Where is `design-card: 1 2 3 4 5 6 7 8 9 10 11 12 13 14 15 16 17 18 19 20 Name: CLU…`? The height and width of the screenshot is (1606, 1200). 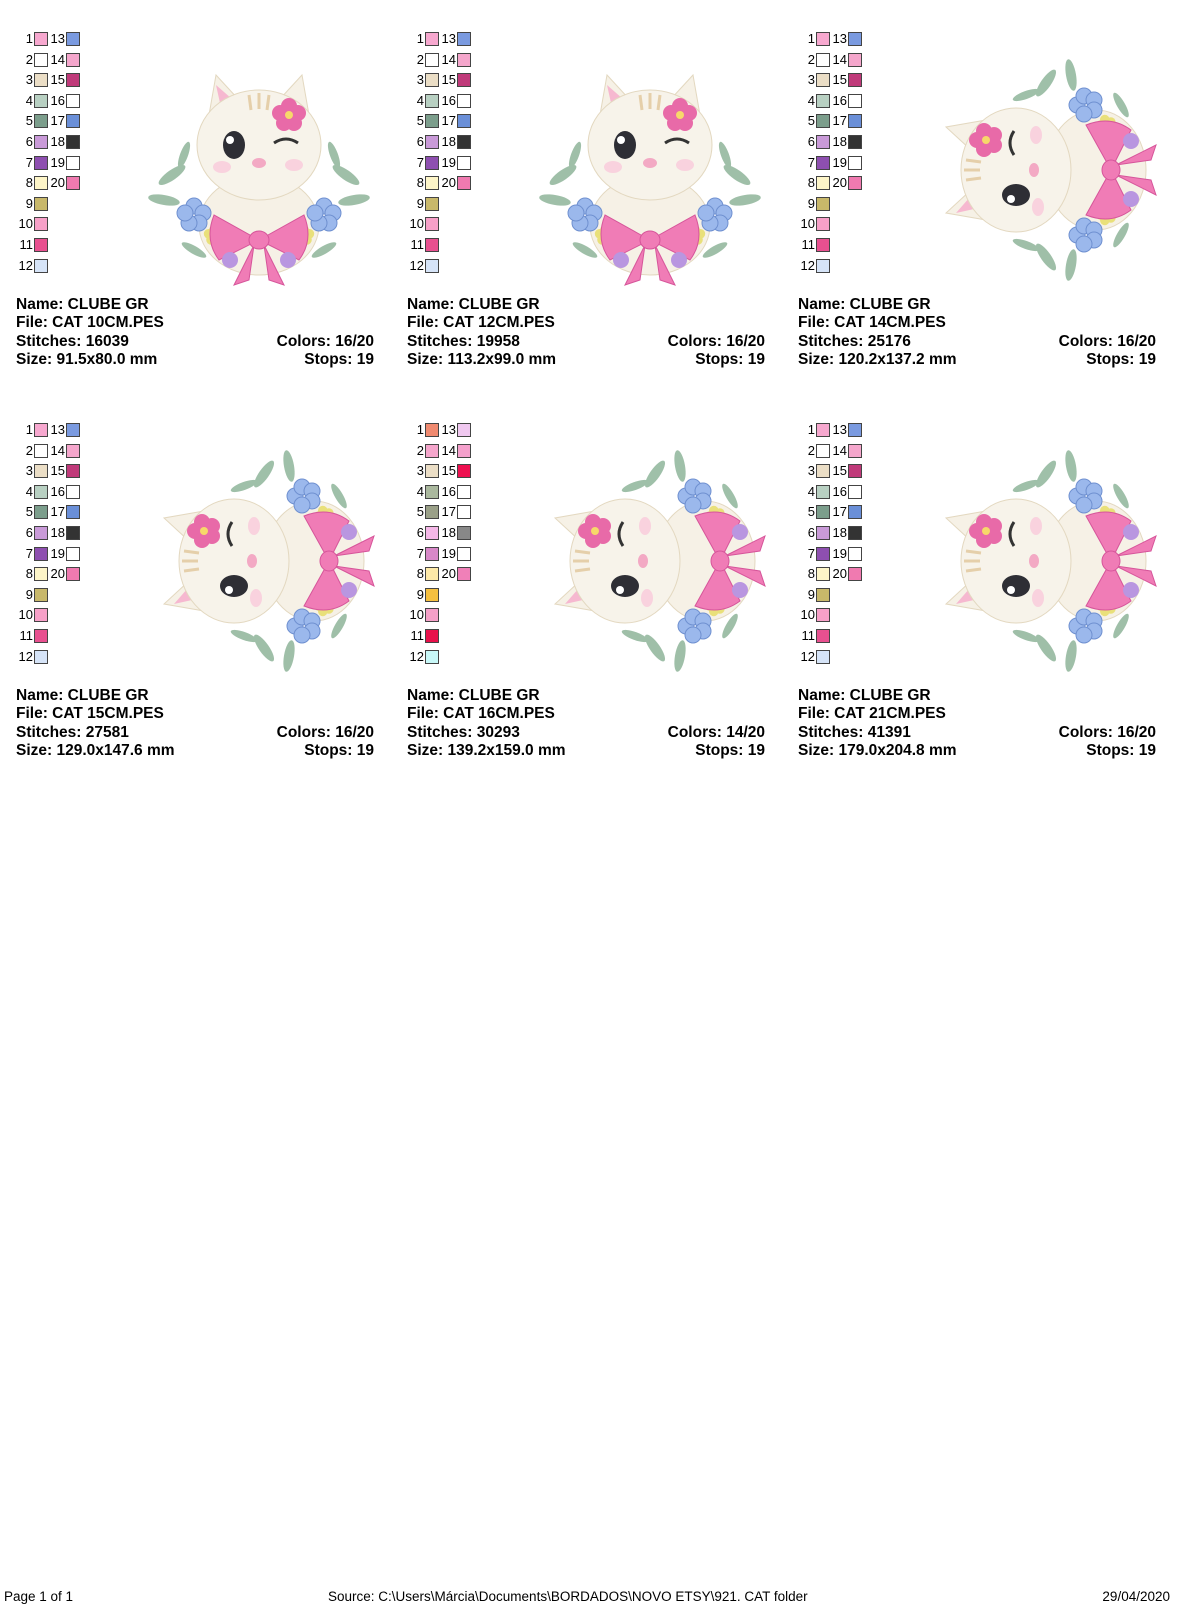
design-card: 1 2 3 4 5 6 7 8 9 10 11 12 13 14 15 16 17 18 19 20 Name: CLU… is located at coordinates (211, 611).